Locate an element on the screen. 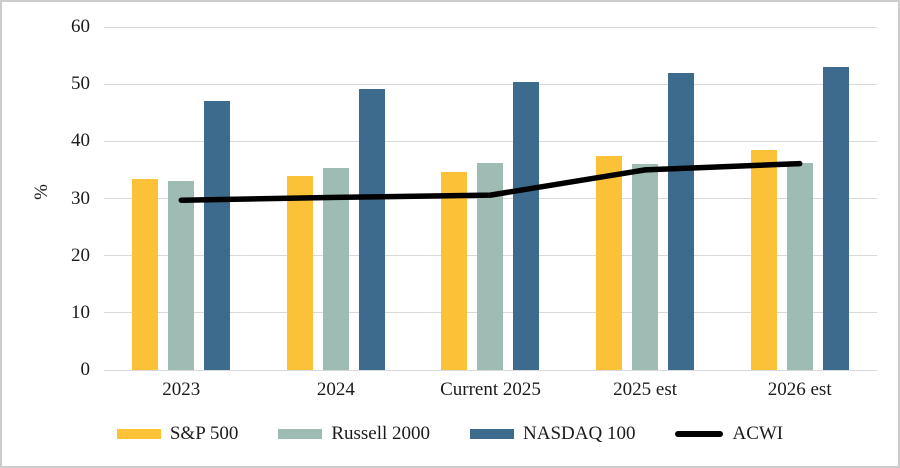  legend-label-russell-2000: Russell 2000 is located at coordinates (381, 433).